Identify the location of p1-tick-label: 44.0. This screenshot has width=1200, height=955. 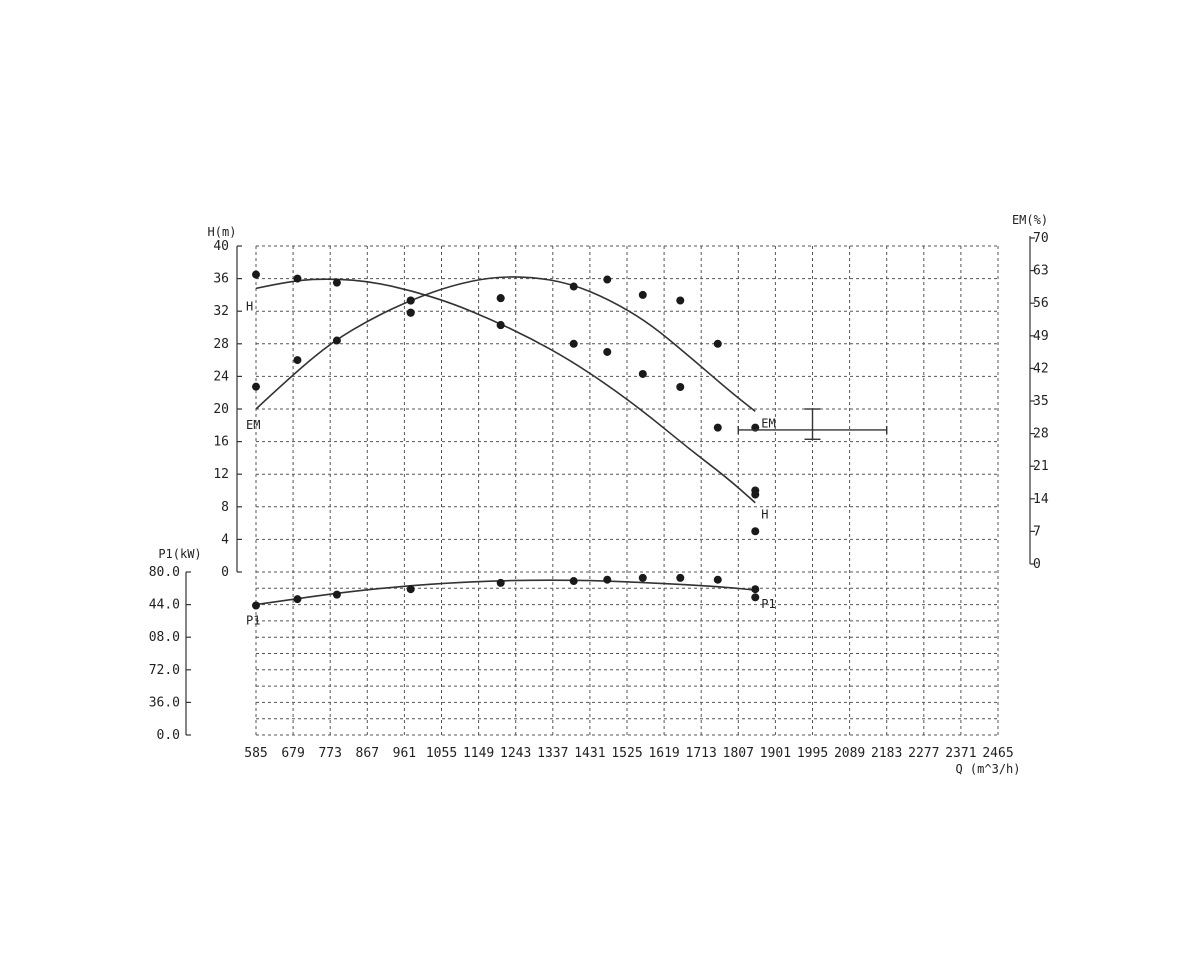
(164, 605).